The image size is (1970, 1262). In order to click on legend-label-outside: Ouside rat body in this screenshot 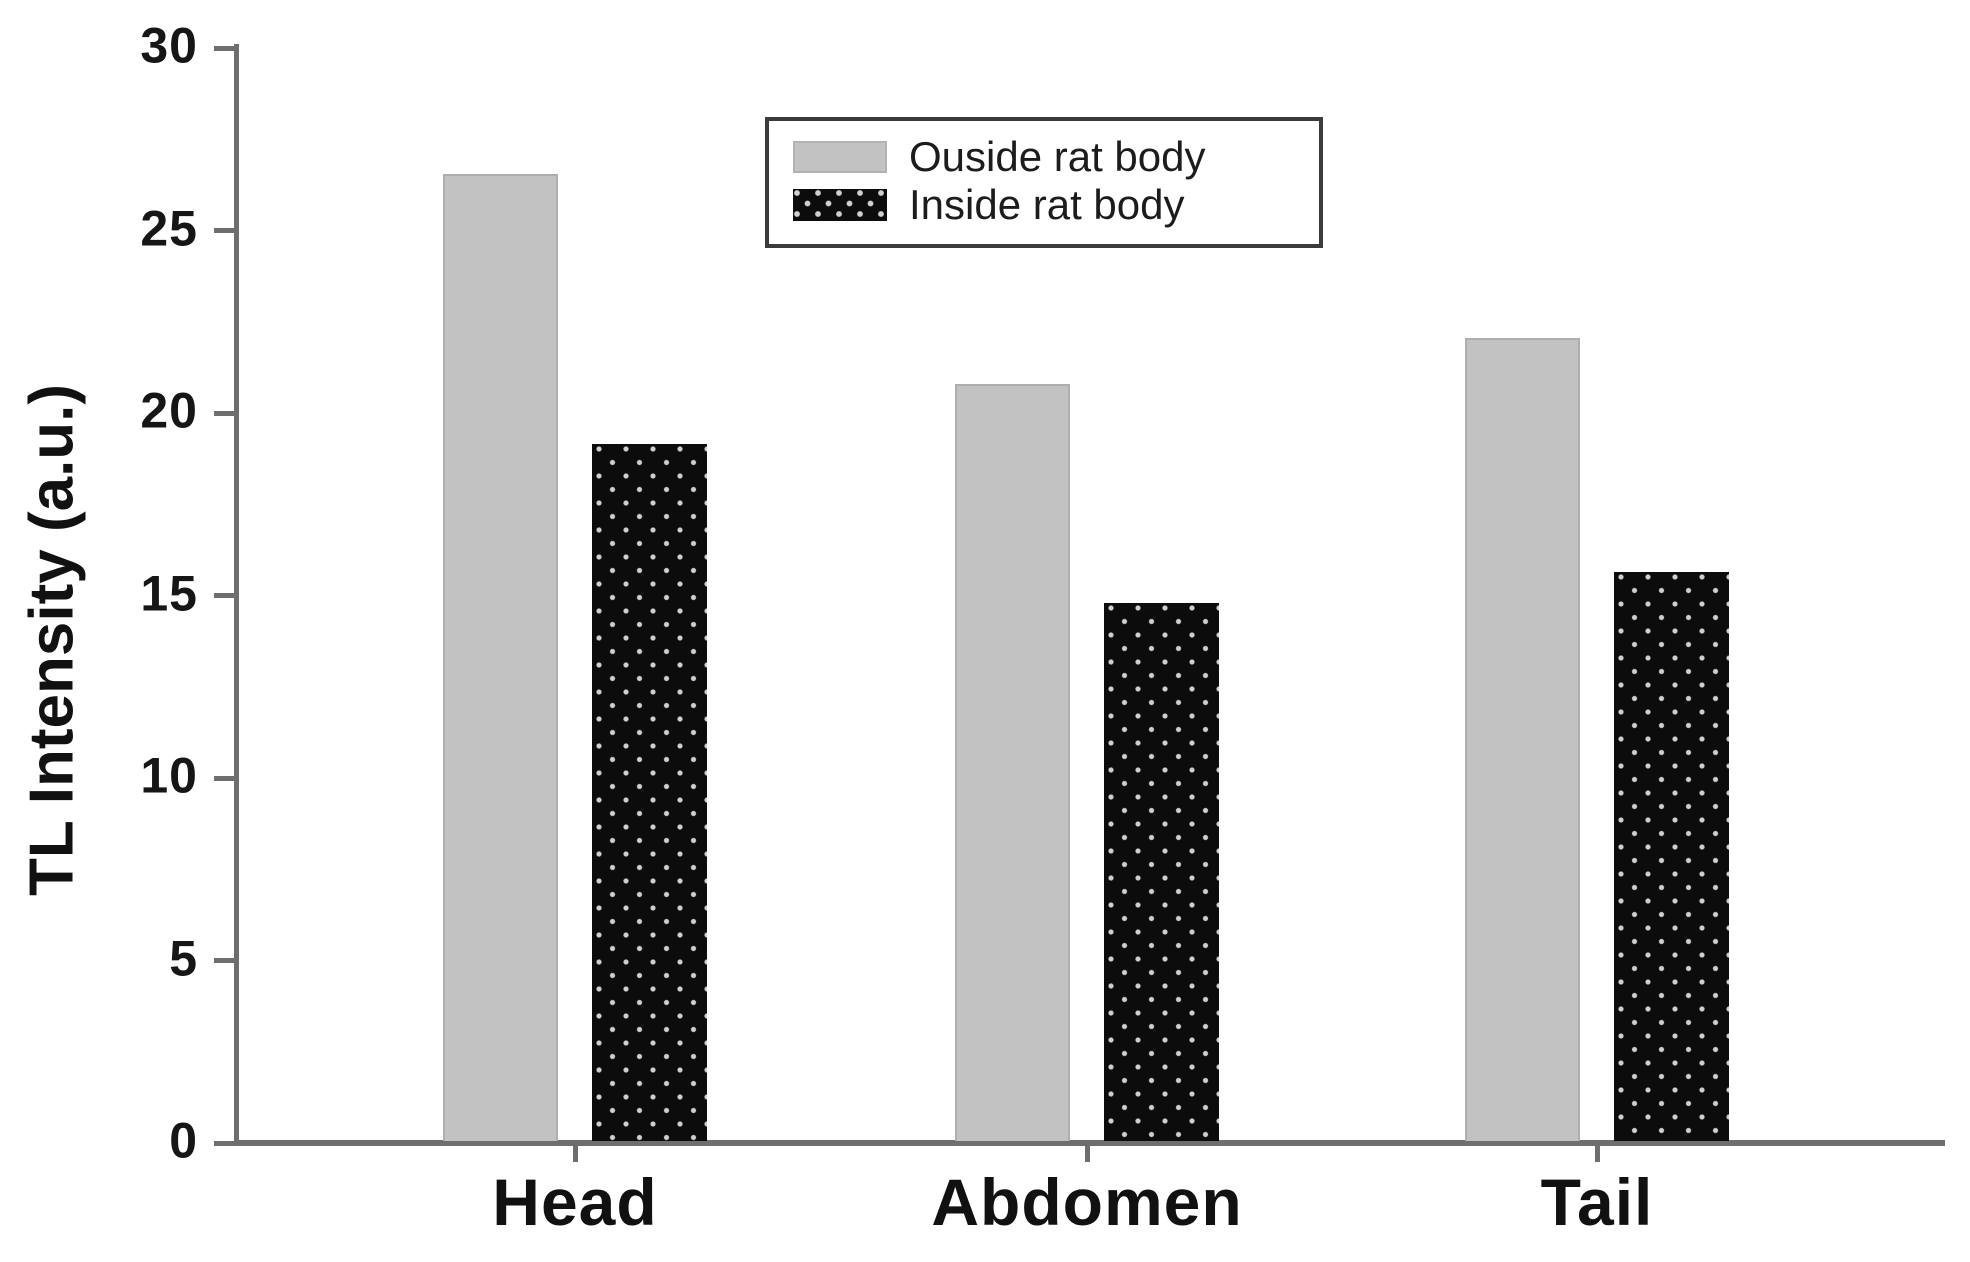, I will do `click(1057, 156)`.